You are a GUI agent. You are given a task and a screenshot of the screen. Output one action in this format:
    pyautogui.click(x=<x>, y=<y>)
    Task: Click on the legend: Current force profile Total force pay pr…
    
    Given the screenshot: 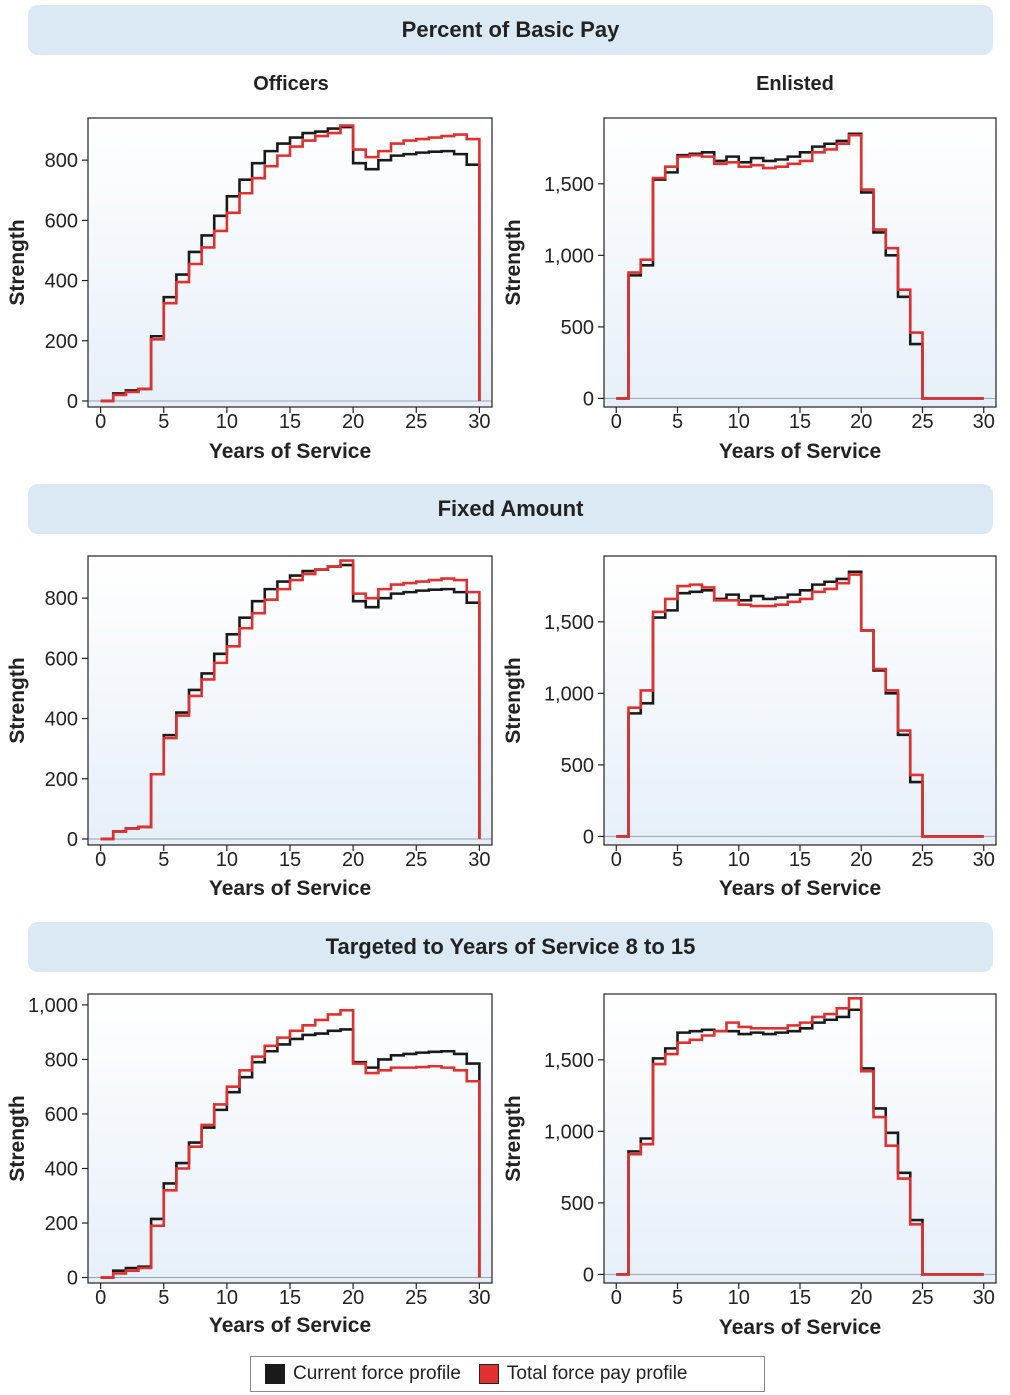 What is the action you would take?
    pyautogui.click(x=507, y=1374)
    